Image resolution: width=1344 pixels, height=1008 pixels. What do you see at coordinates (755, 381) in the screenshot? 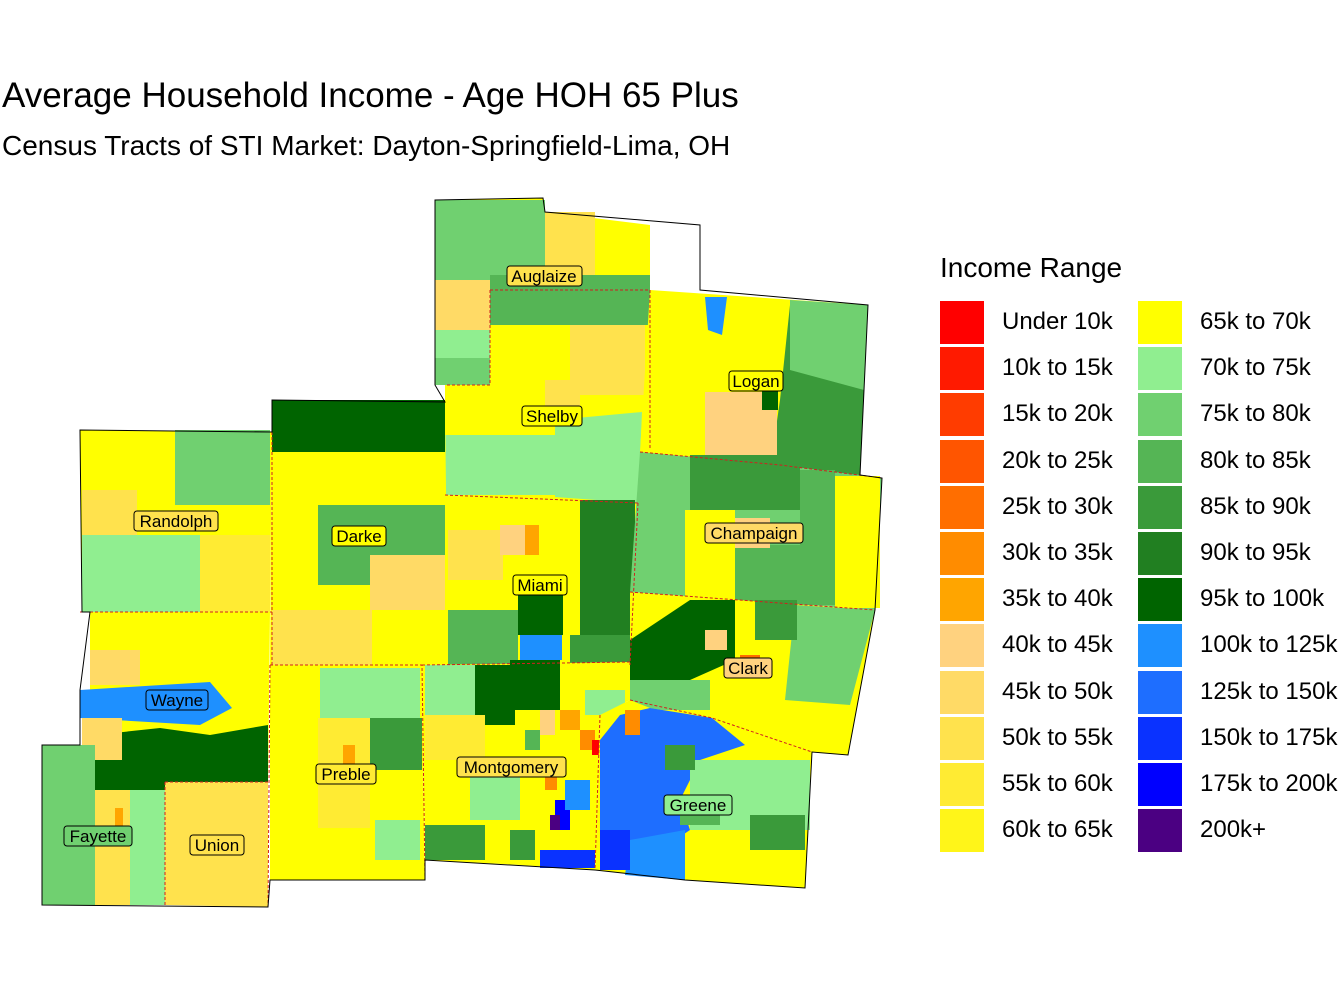
I see `svg-text: Logan` at bounding box center [755, 381].